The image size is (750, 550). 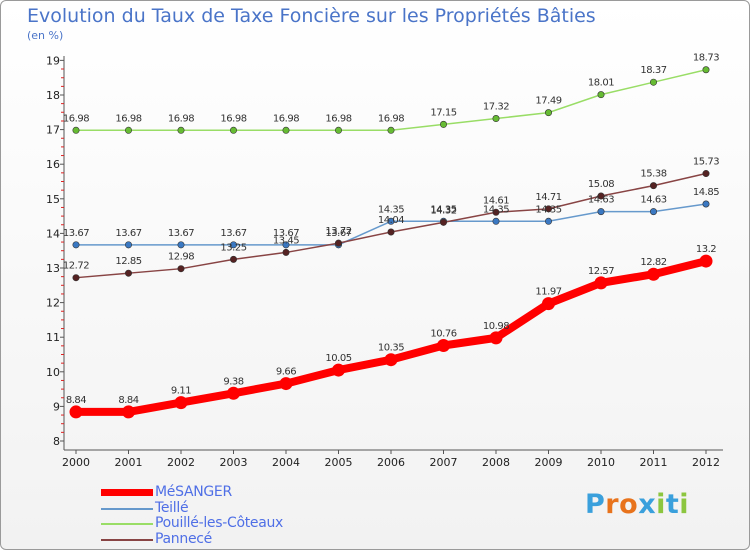 I want to click on data-label-pannec: 15.38, so click(x=653, y=174).